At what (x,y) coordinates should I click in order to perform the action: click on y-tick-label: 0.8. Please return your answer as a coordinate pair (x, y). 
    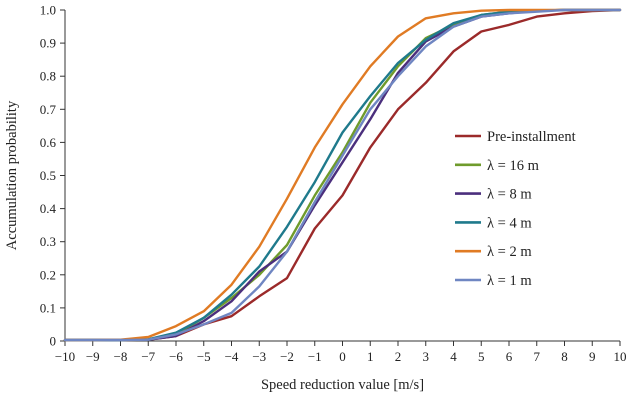
    Looking at the image, I should click on (48, 76).